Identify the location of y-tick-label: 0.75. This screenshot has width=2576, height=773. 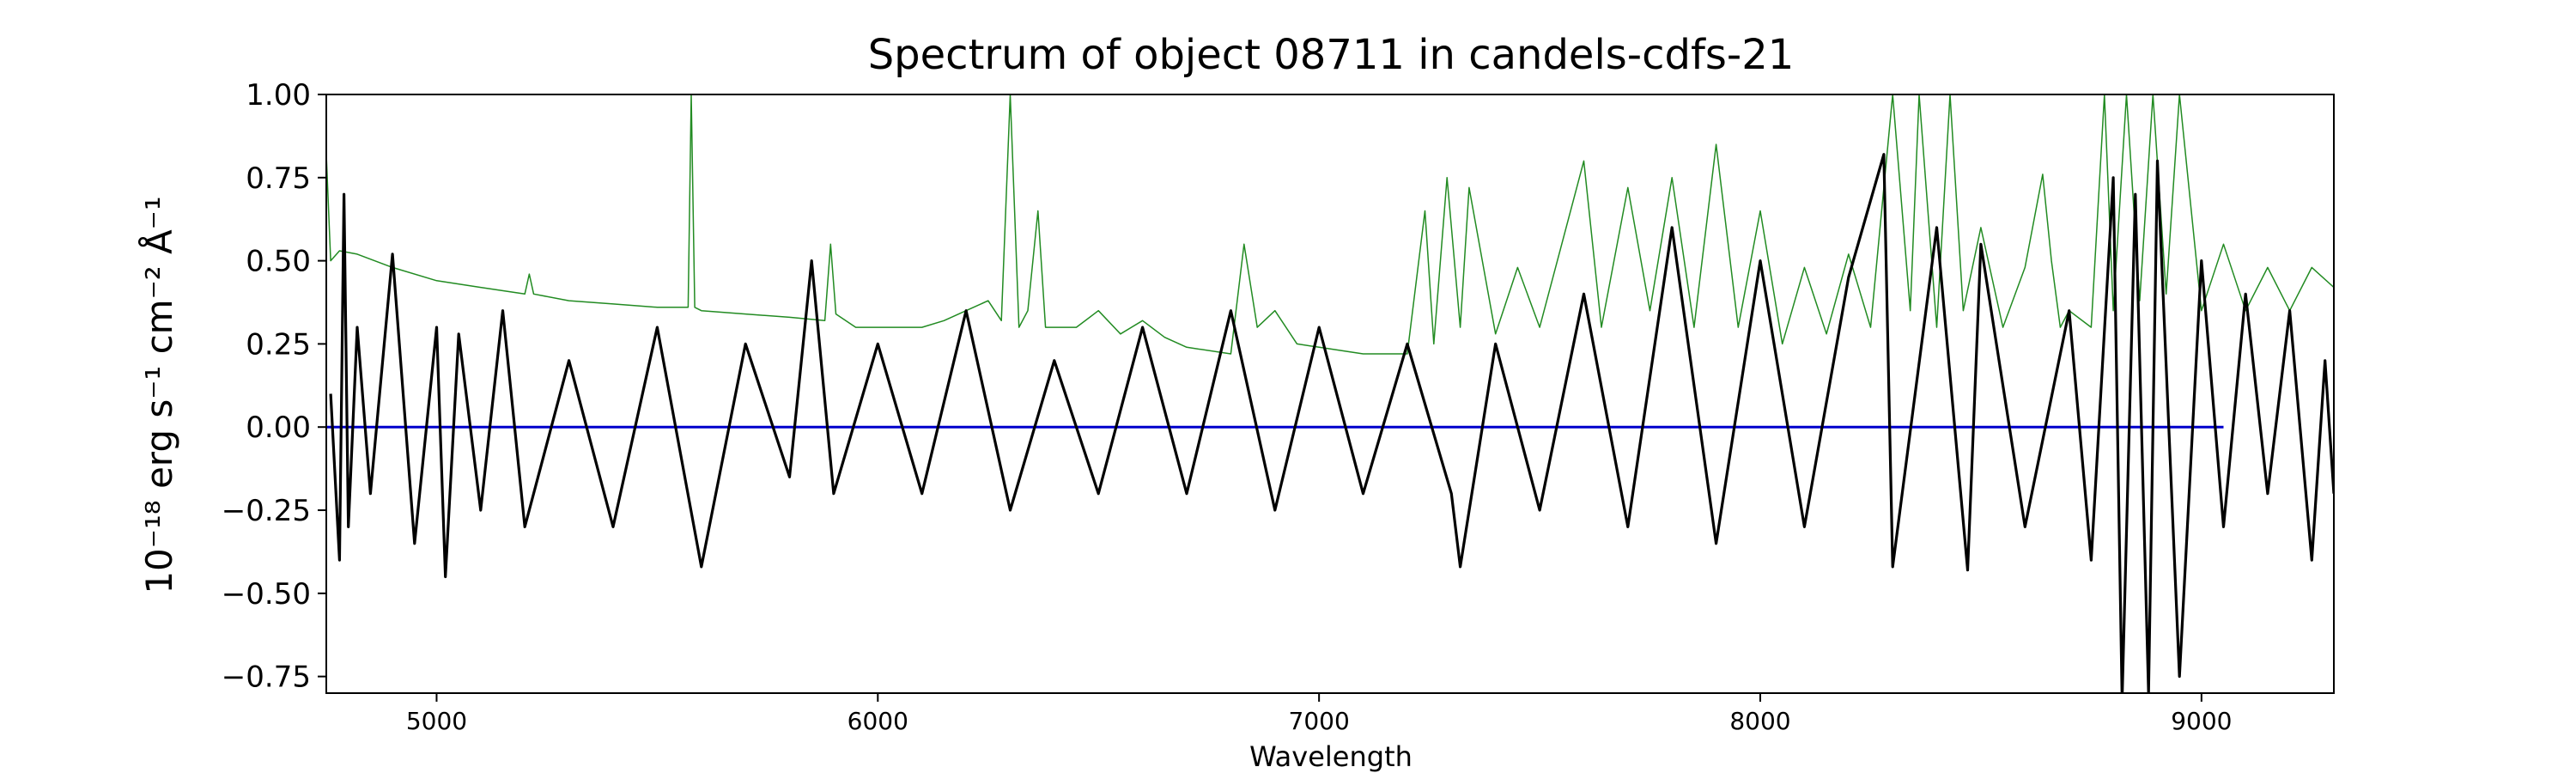
(279, 178).